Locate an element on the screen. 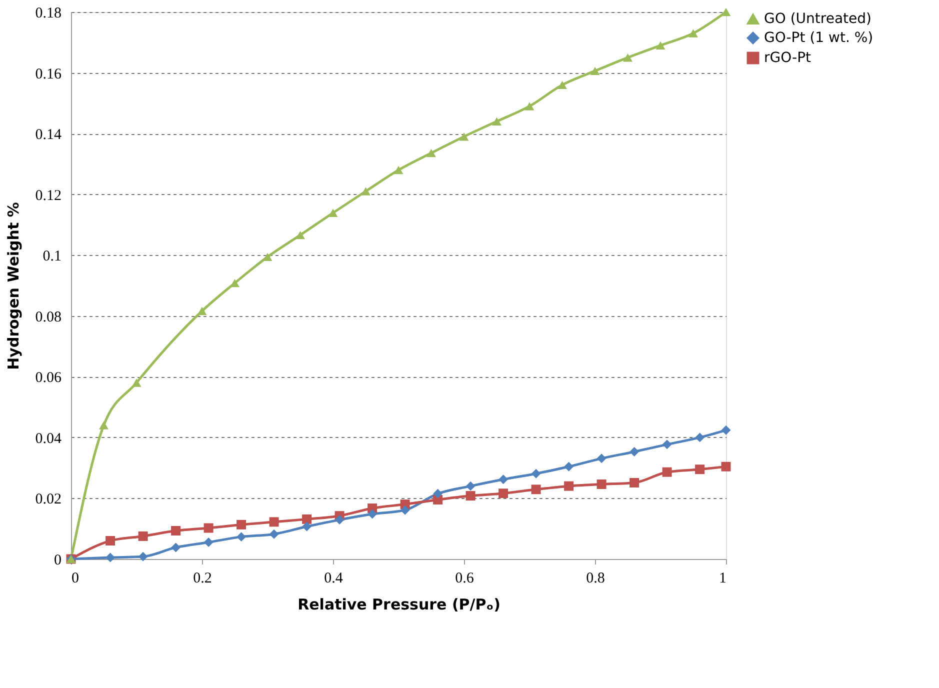  x-tick-label: 0.2 is located at coordinates (202, 578).